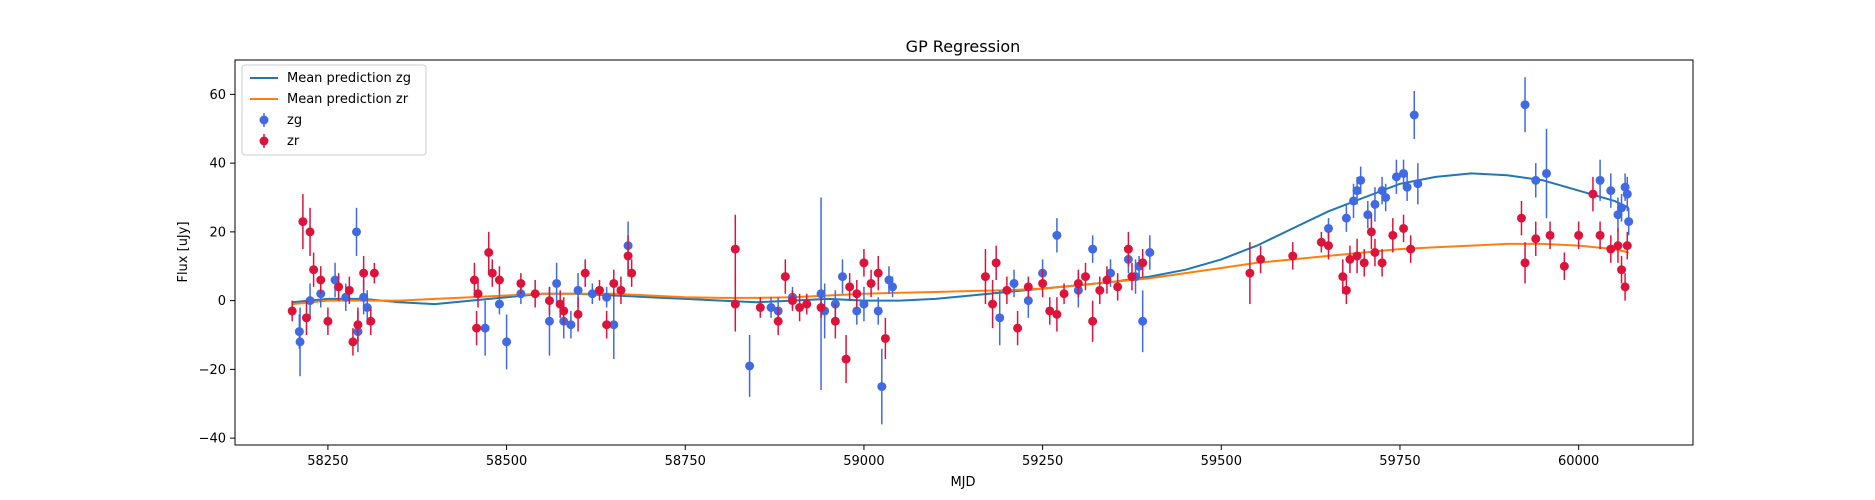  I want to click on x-tick-label: 59500, so click(1221, 461).